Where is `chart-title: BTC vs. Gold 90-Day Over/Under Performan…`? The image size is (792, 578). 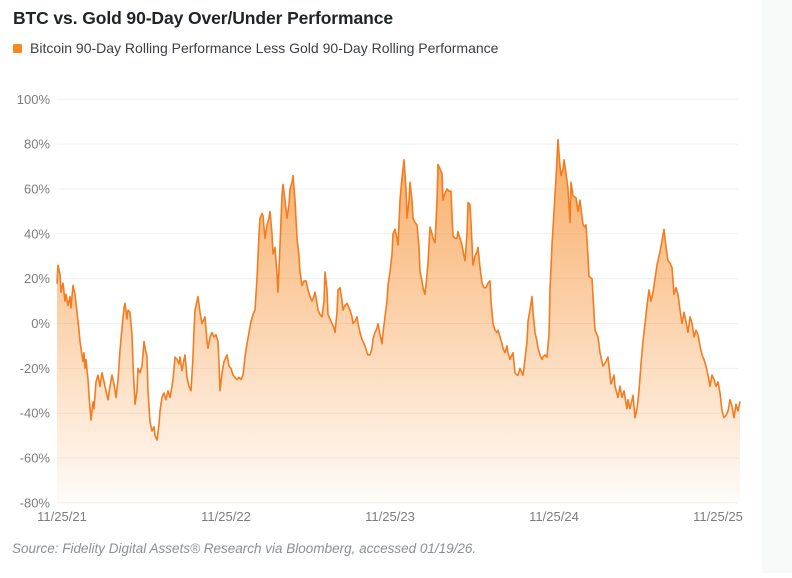 chart-title: BTC vs. Gold 90-Day Over/Under Performan… is located at coordinates (203, 18).